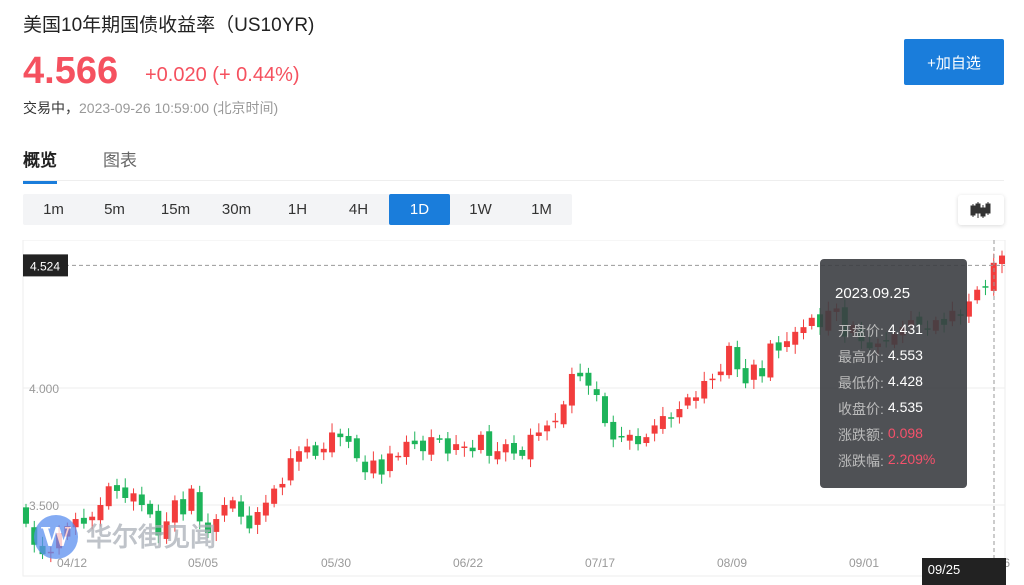 This screenshot has width=1024, height=585. I want to click on tooltip-high: 最高价: 4.553, so click(880, 357).